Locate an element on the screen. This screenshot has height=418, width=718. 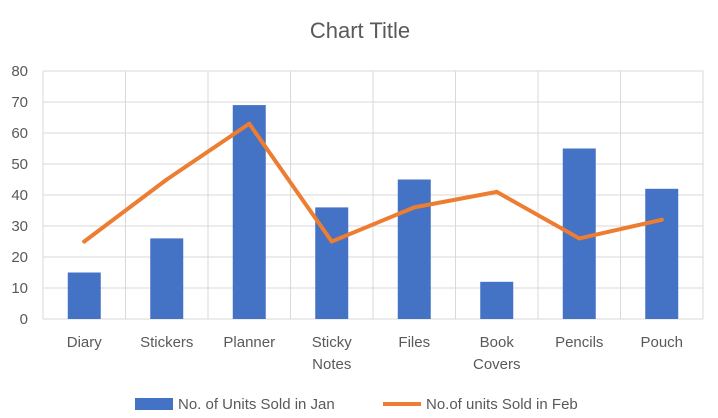
point-stickers is located at coordinates (166, 179).